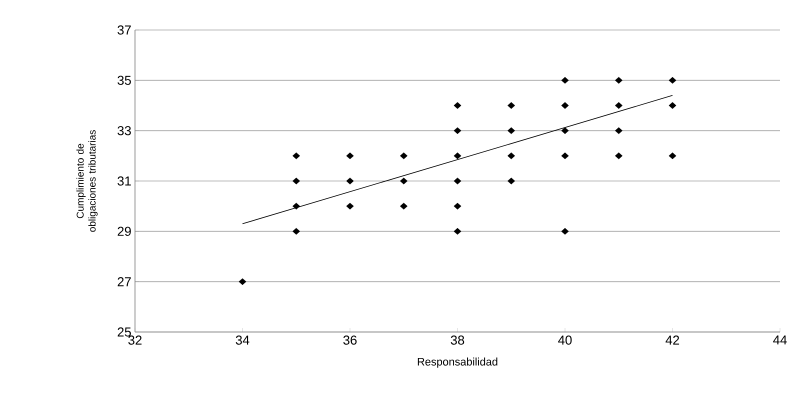 Image resolution: width=811 pixels, height=420 pixels. Describe the element at coordinates (243, 340) in the screenshot. I see `x-tick-label: 34` at that location.